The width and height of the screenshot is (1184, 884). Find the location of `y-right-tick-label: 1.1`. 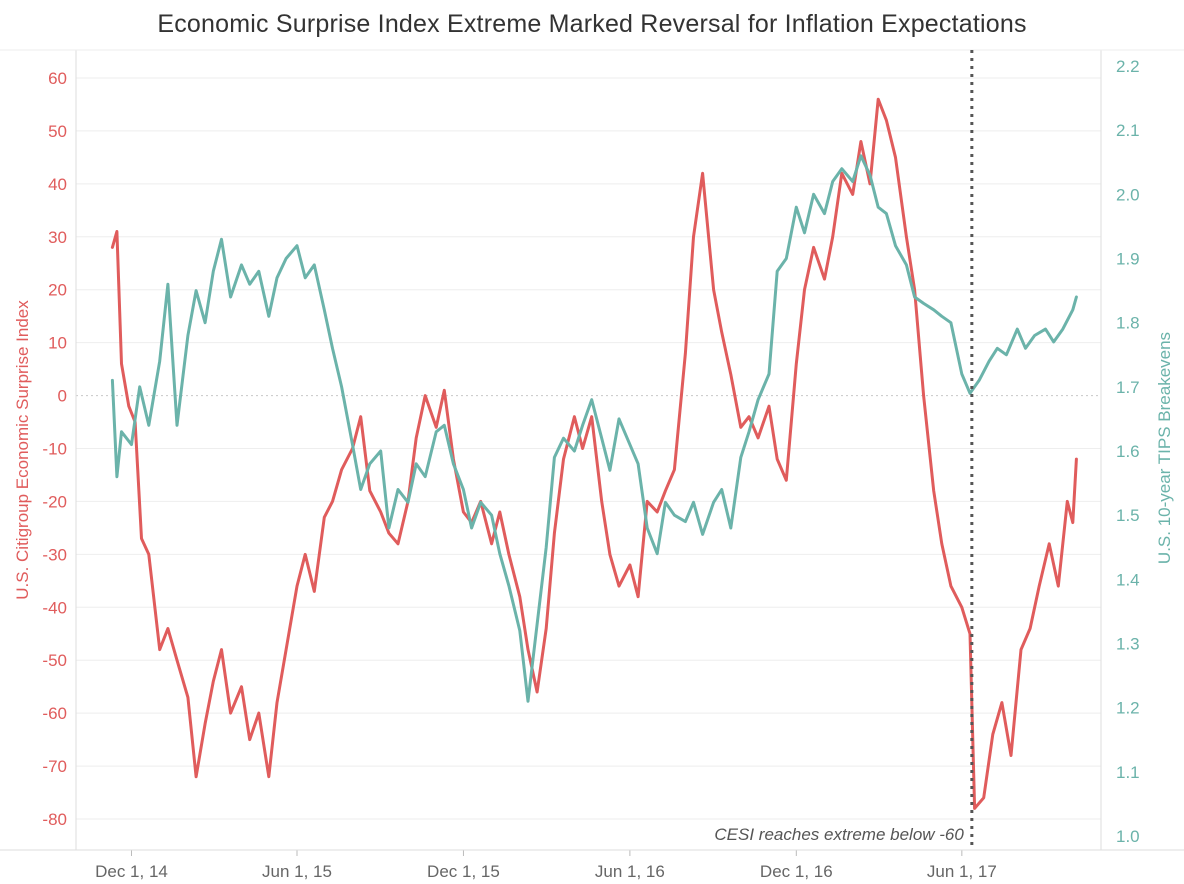

y-right-tick-label: 1.1 is located at coordinates (1128, 772).